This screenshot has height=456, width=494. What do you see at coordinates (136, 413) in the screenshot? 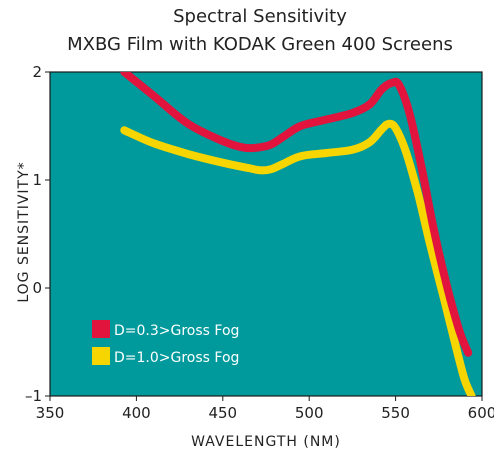
I see `x-tick-label: 400` at bounding box center [136, 413].